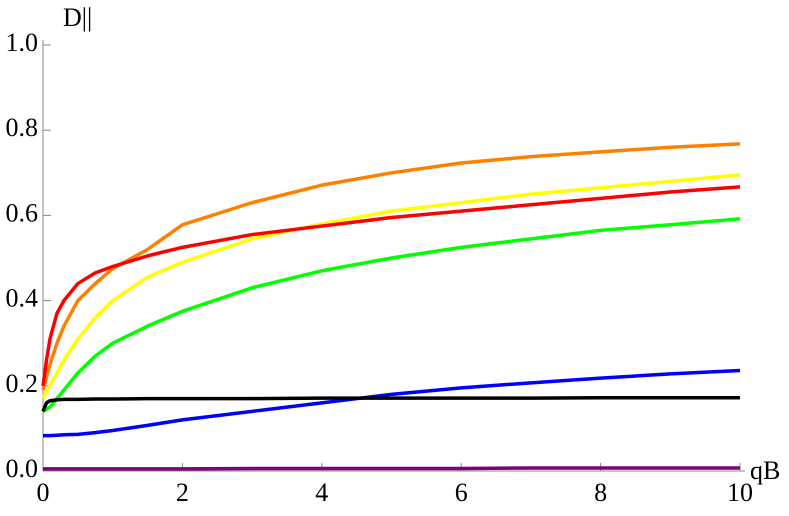 The width and height of the screenshot is (789, 516). What do you see at coordinates (740, 492) in the screenshot?
I see `x-tick-label: 10` at bounding box center [740, 492].